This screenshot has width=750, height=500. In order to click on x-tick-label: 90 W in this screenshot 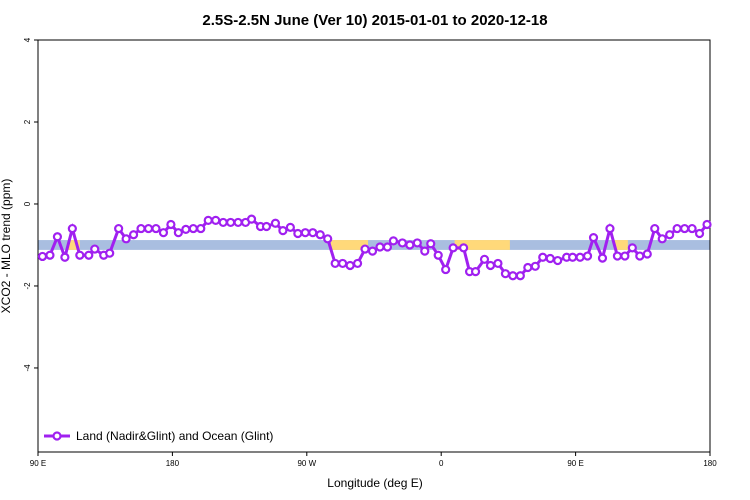, I will do `click(306, 463)`.